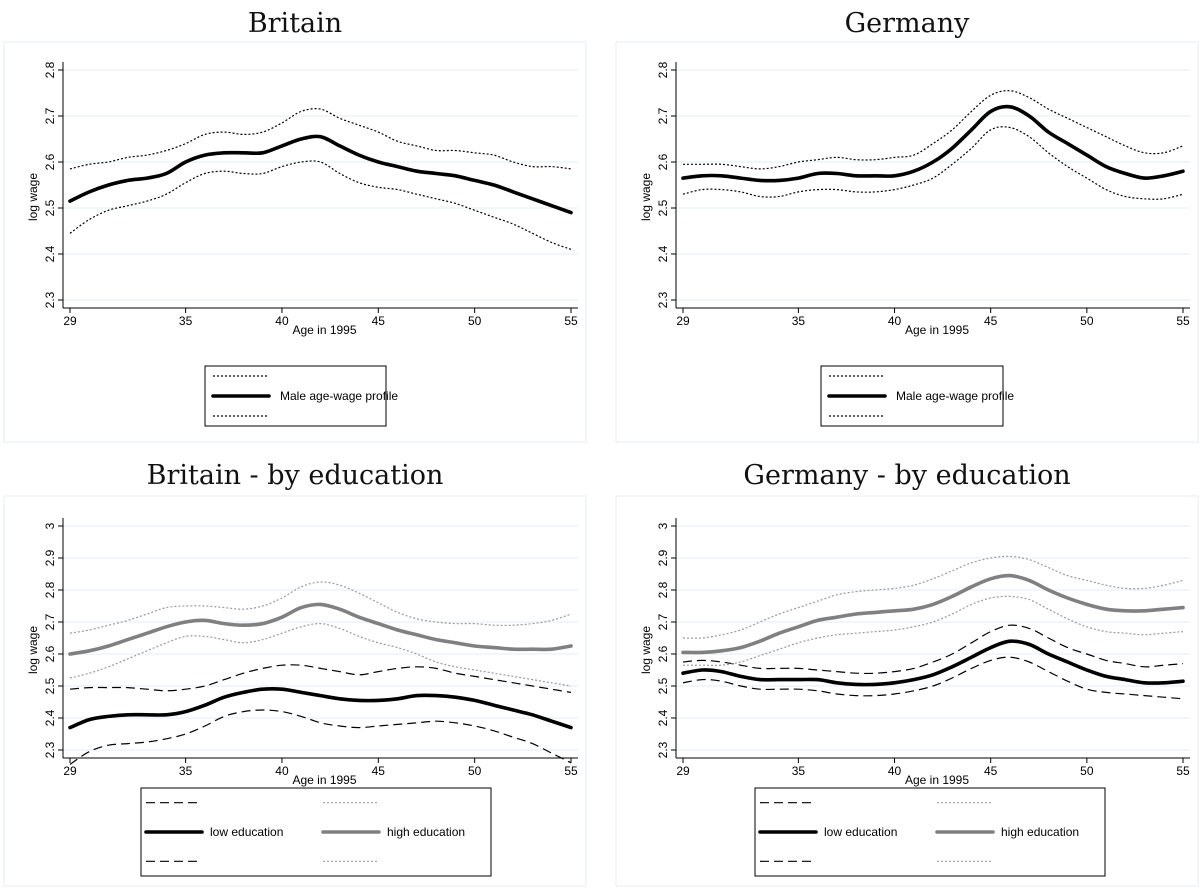 The width and height of the screenshot is (1202, 893). Describe the element at coordinates (907, 475) in the screenshot. I see `chart-title-germany-by-education: Germany - by education` at that location.